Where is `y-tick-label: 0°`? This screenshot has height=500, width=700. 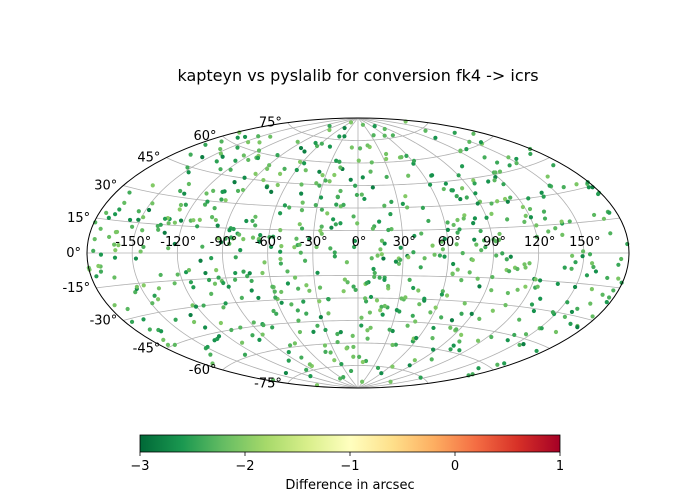 y-tick-label: 0° is located at coordinates (73, 253).